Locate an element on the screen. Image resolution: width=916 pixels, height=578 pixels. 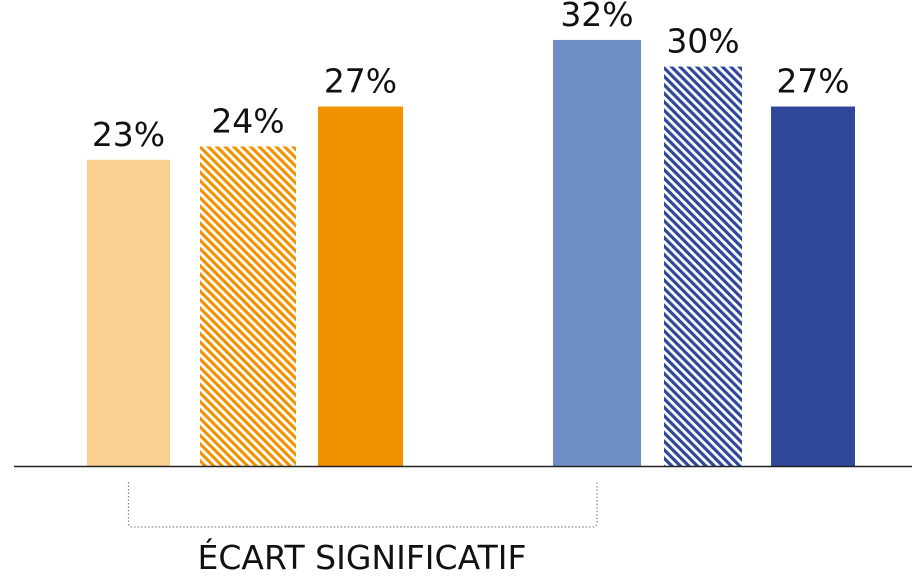
data-label-3: 27% is located at coordinates (360, 81).